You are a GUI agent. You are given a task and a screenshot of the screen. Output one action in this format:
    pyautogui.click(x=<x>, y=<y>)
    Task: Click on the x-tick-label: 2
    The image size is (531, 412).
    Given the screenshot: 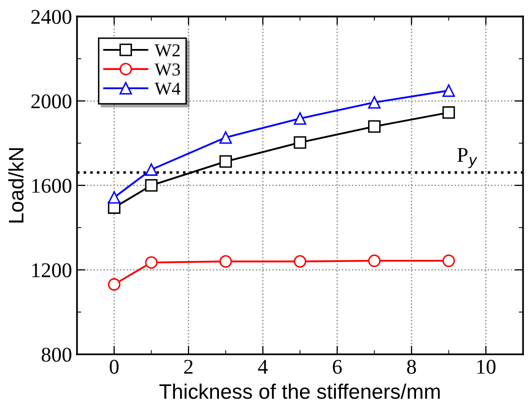 What is the action you would take?
    pyautogui.click(x=188, y=367)
    